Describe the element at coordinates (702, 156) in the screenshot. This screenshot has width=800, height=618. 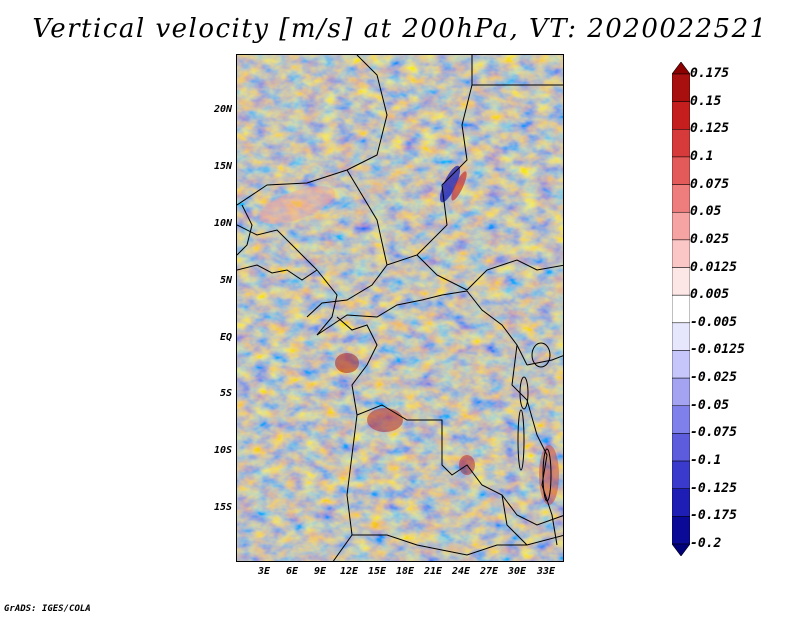
I see `colorbar-label: 0.1` at that location.